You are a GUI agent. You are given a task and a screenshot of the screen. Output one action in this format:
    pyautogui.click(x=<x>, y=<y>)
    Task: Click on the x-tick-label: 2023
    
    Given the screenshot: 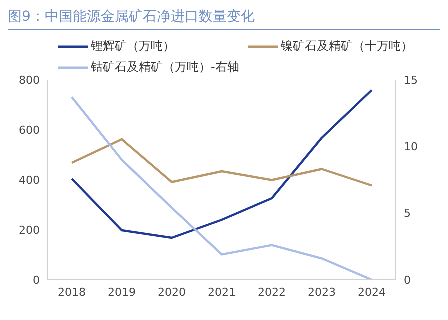 What is the action you would take?
    pyautogui.click(x=322, y=292)
    